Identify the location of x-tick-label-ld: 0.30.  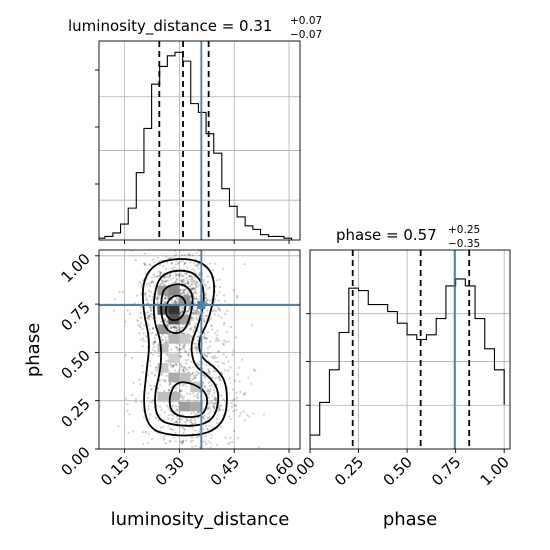
(170, 471).